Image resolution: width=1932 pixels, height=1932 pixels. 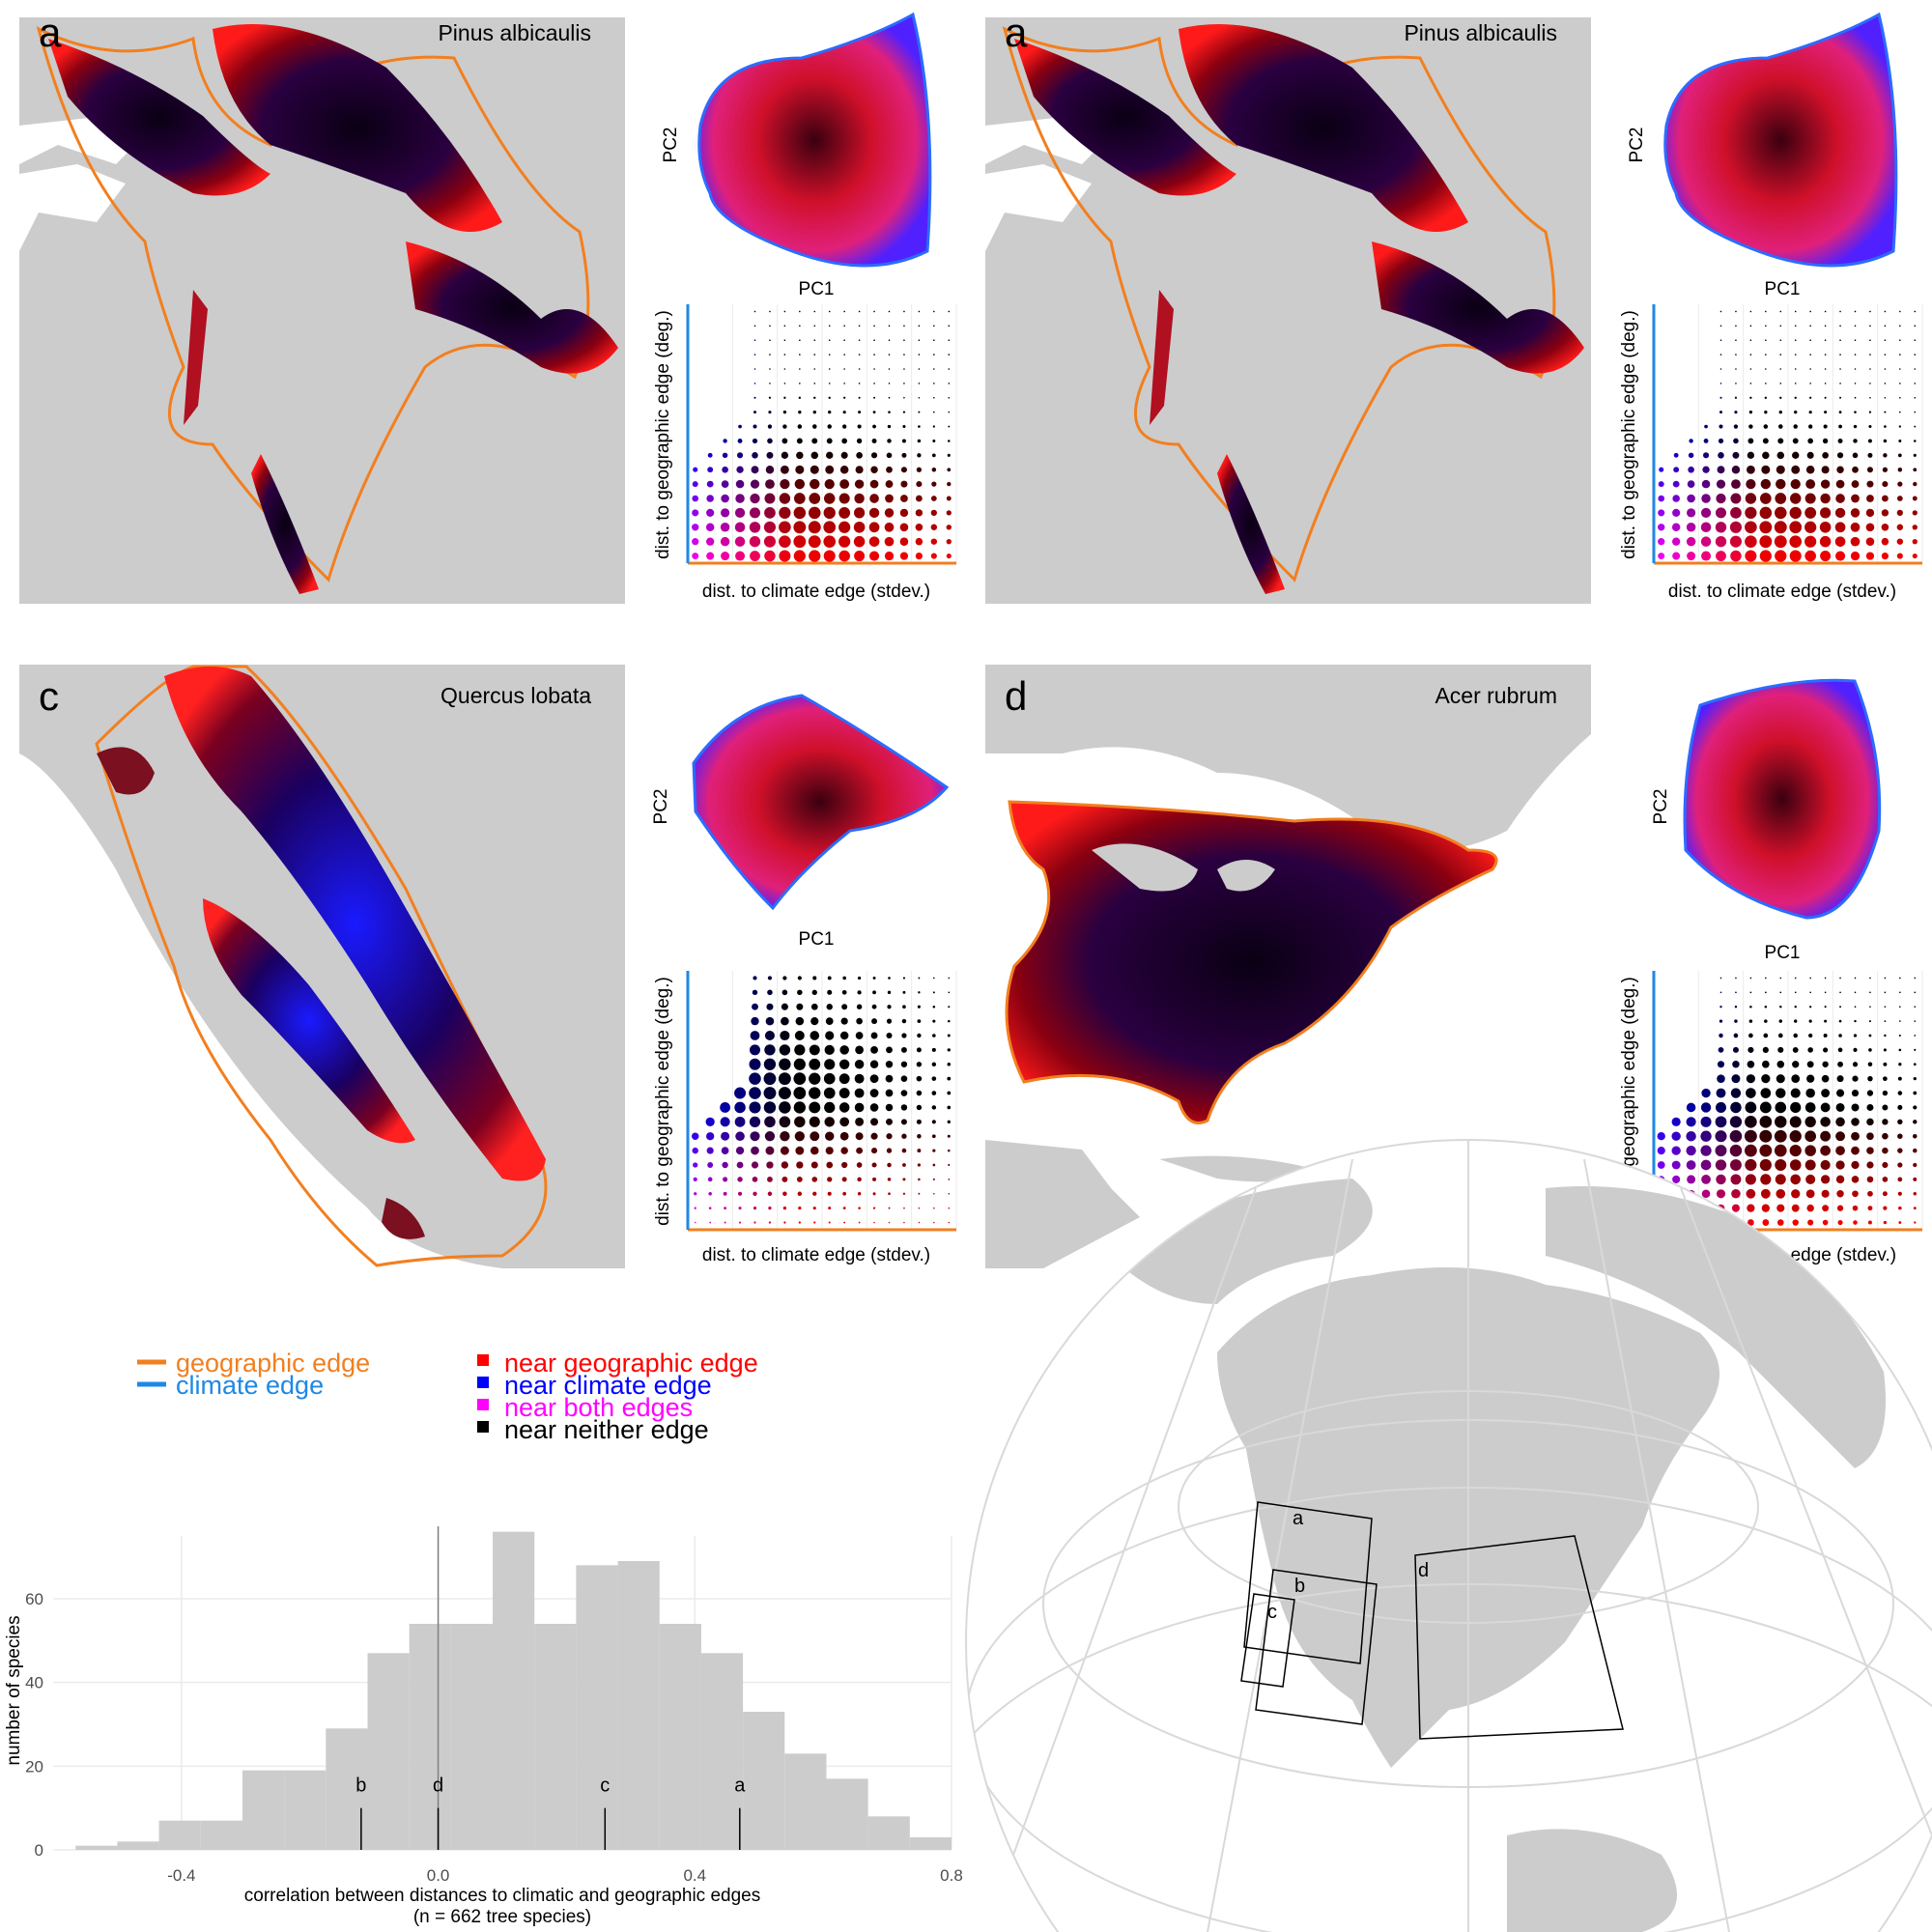 I want to click on histogram-x-label-sub: (n = 662 tree species), so click(x=502, y=1917).